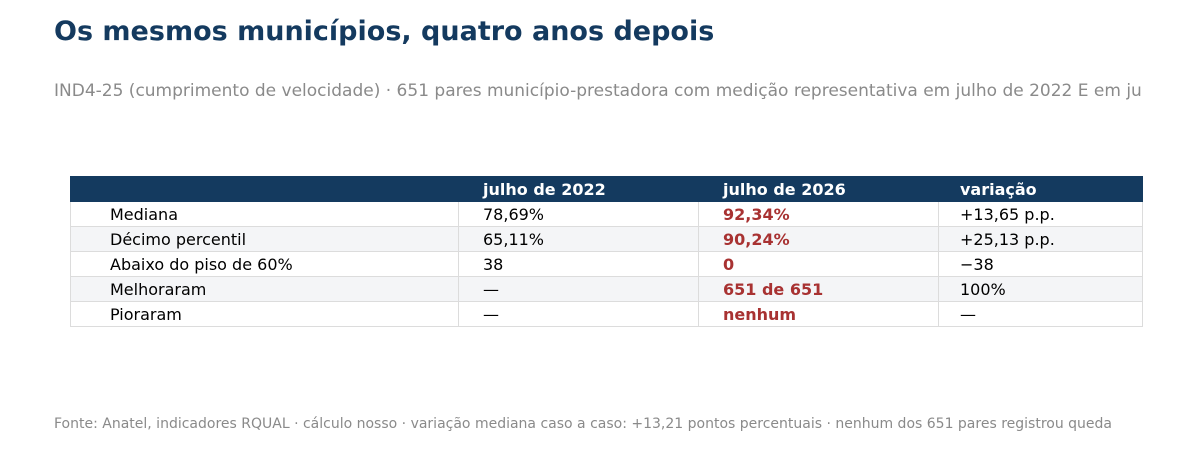 The width and height of the screenshot is (1200, 450). I want to click on header-cell-2026: julho de 2026, so click(818, 189).